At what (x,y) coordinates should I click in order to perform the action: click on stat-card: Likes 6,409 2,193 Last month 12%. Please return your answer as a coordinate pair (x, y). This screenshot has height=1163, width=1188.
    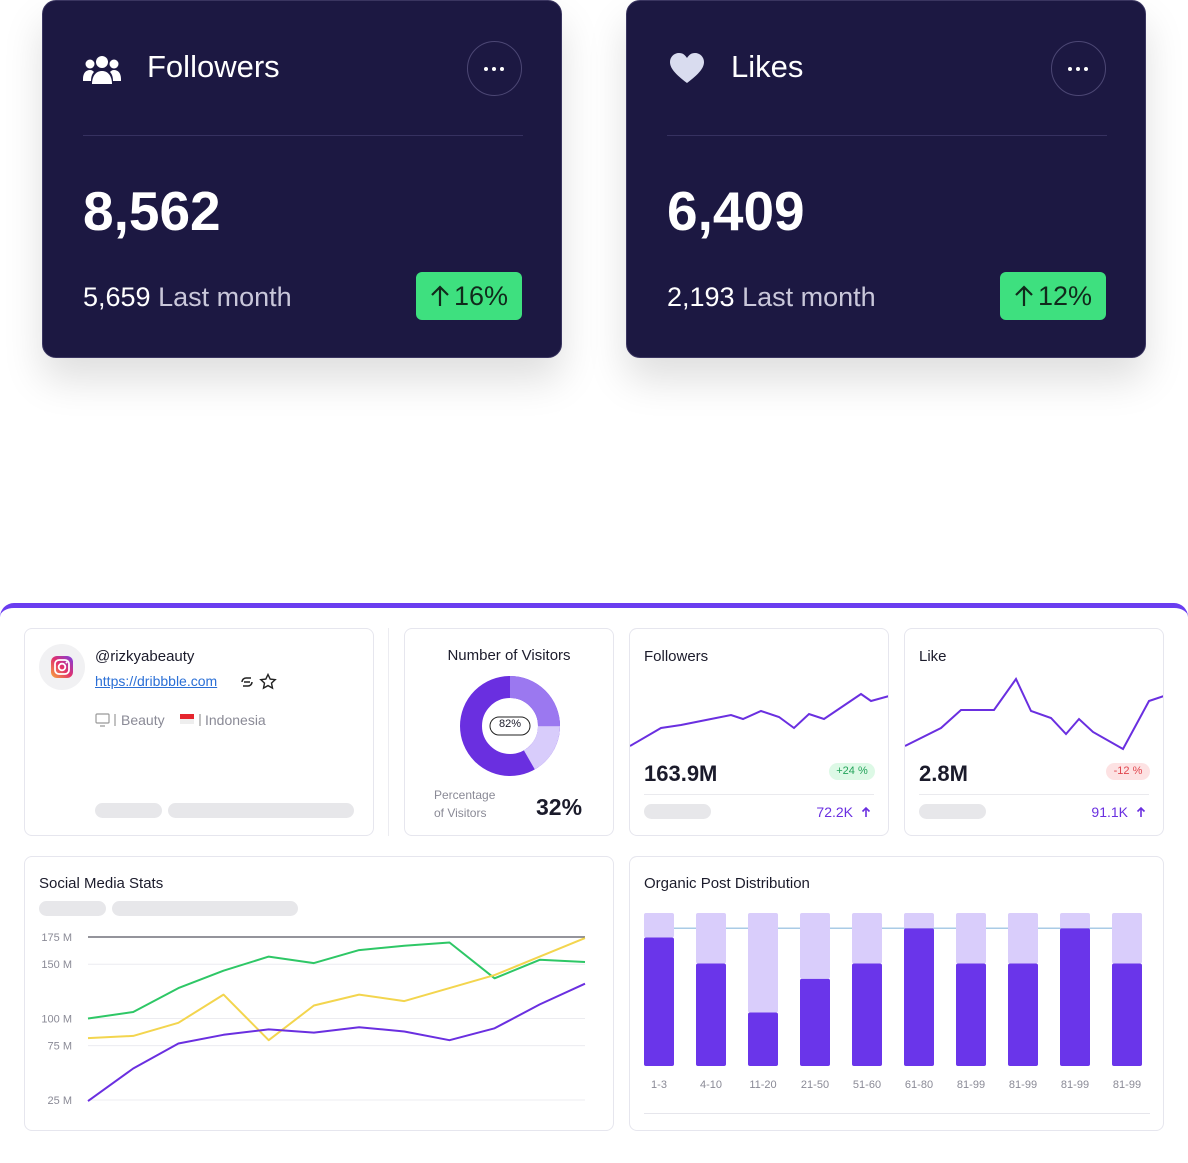
    Looking at the image, I should click on (886, 179).